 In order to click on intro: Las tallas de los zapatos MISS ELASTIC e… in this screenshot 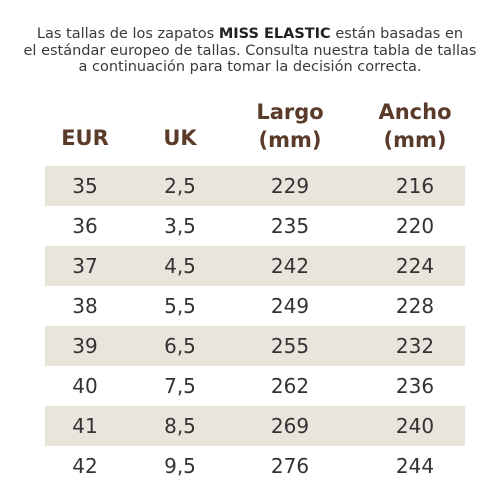, I will do `click(250, 51)`.